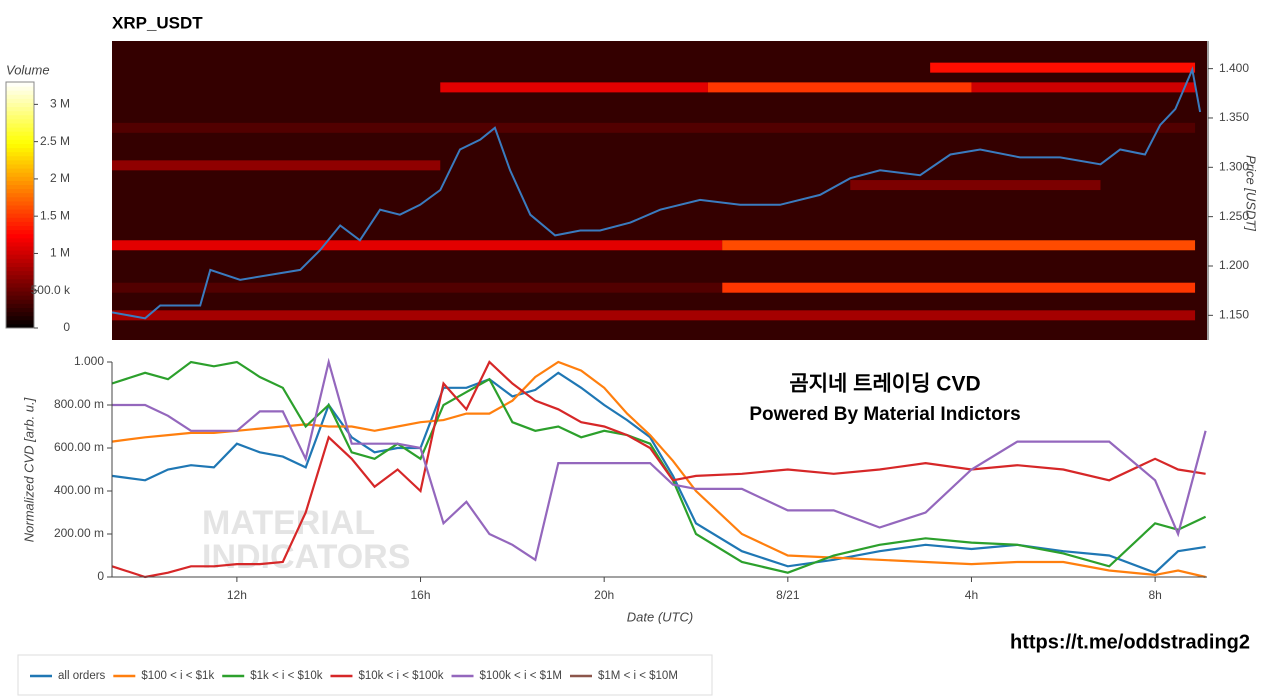  Describe the element at coordinates (884, 414) in the screenshot. I see `annotation: Powered By Material Indictors` at that location.